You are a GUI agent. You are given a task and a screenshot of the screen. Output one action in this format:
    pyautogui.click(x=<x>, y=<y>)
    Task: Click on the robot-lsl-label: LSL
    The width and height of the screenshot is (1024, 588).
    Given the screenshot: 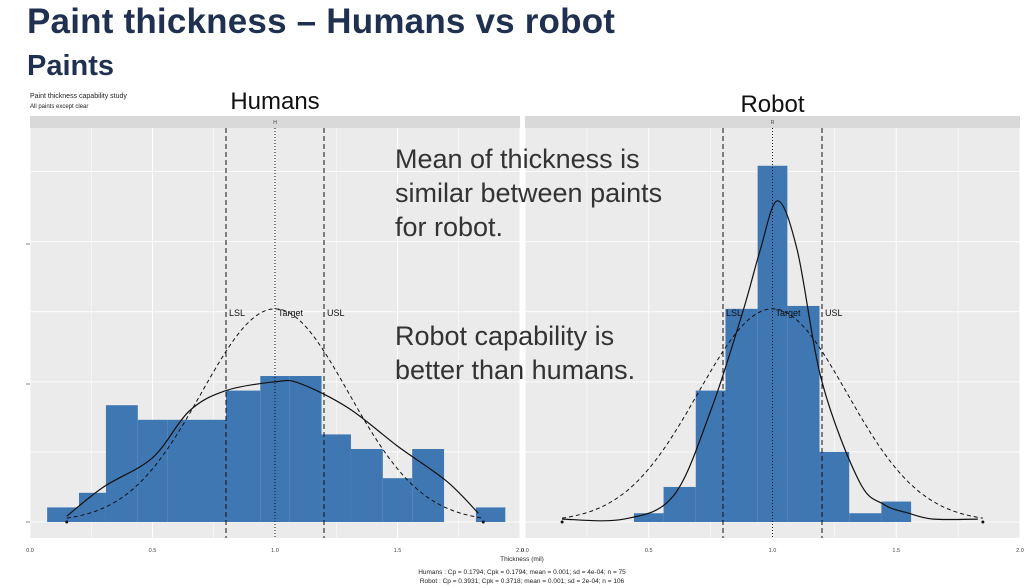 What is the action you would take?
    pyautogui.click(x=734, y=313)
    